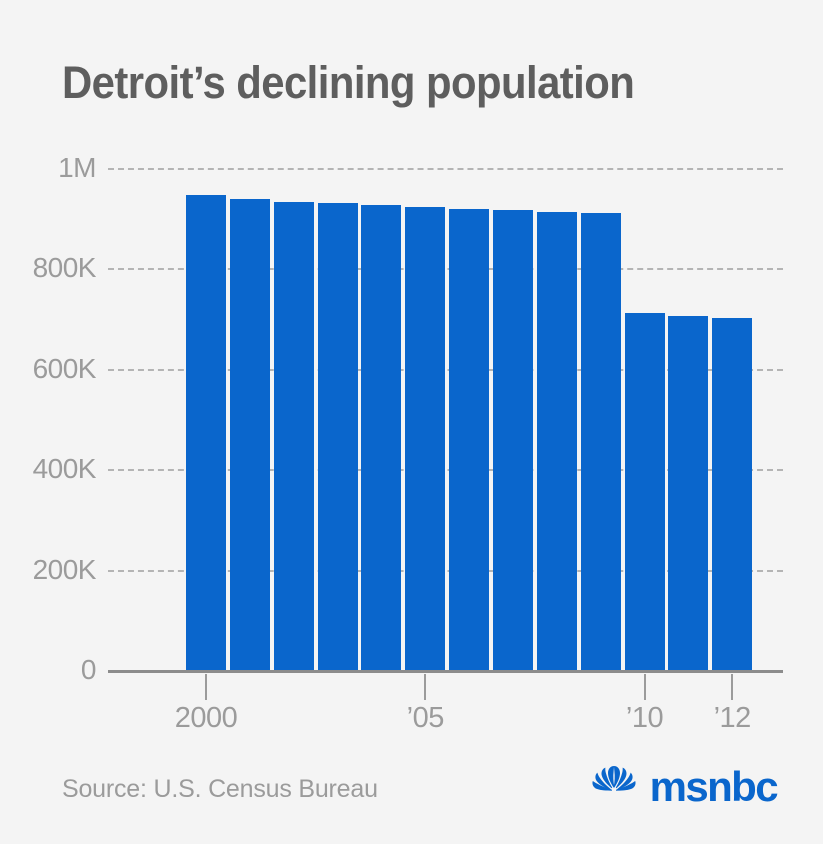 The image size is (823, 844). I want to click on x-axis-tick-label: 2000, so click(206, 718).